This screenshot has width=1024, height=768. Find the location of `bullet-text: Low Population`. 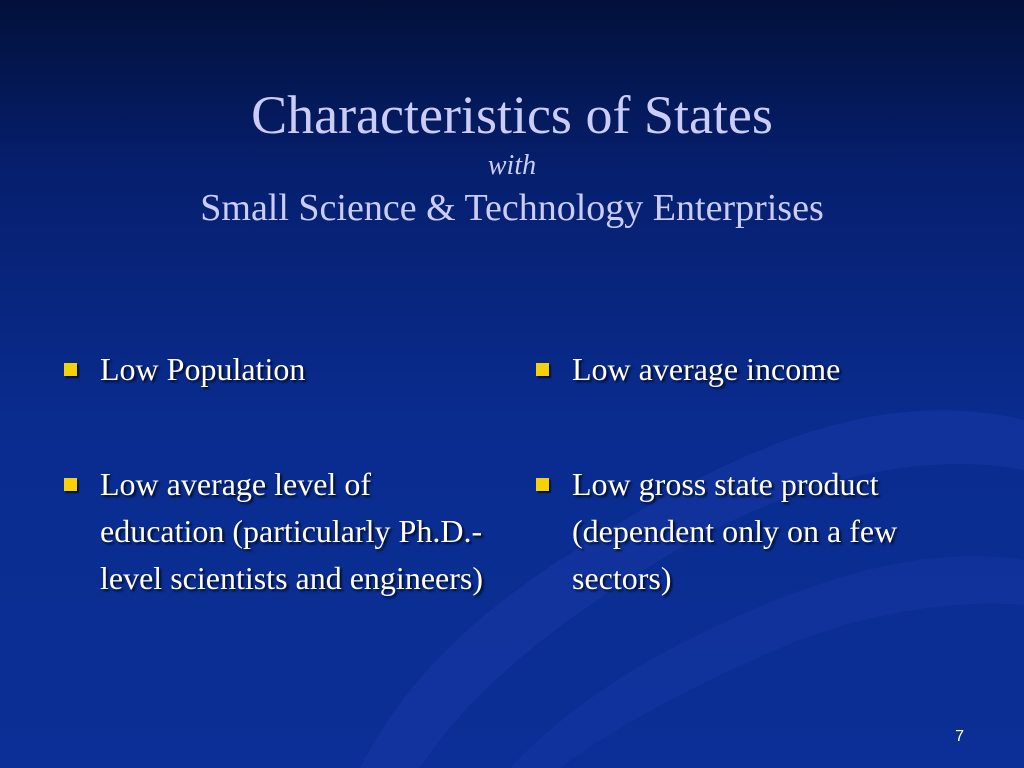

bullet-text: Low Population is located at coordinates (203, 369).